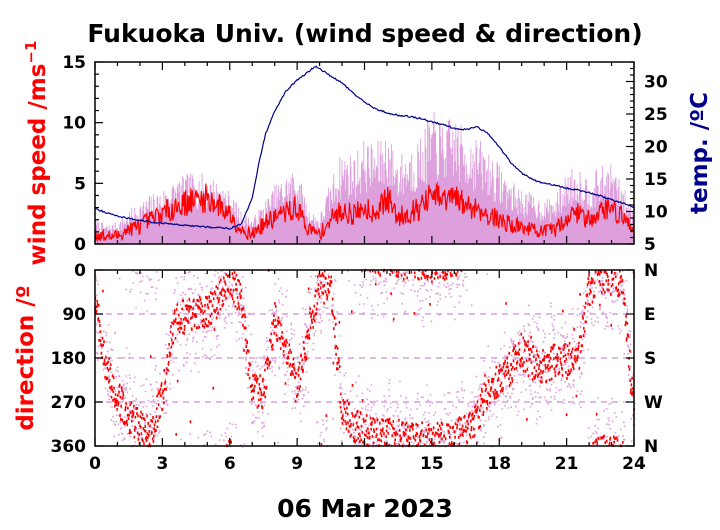 The width and height of the screenshot is (720, 530). Describe the element at coordinates (653, 403) in the screenshot. I see `compass-tick-label: W` at that location.